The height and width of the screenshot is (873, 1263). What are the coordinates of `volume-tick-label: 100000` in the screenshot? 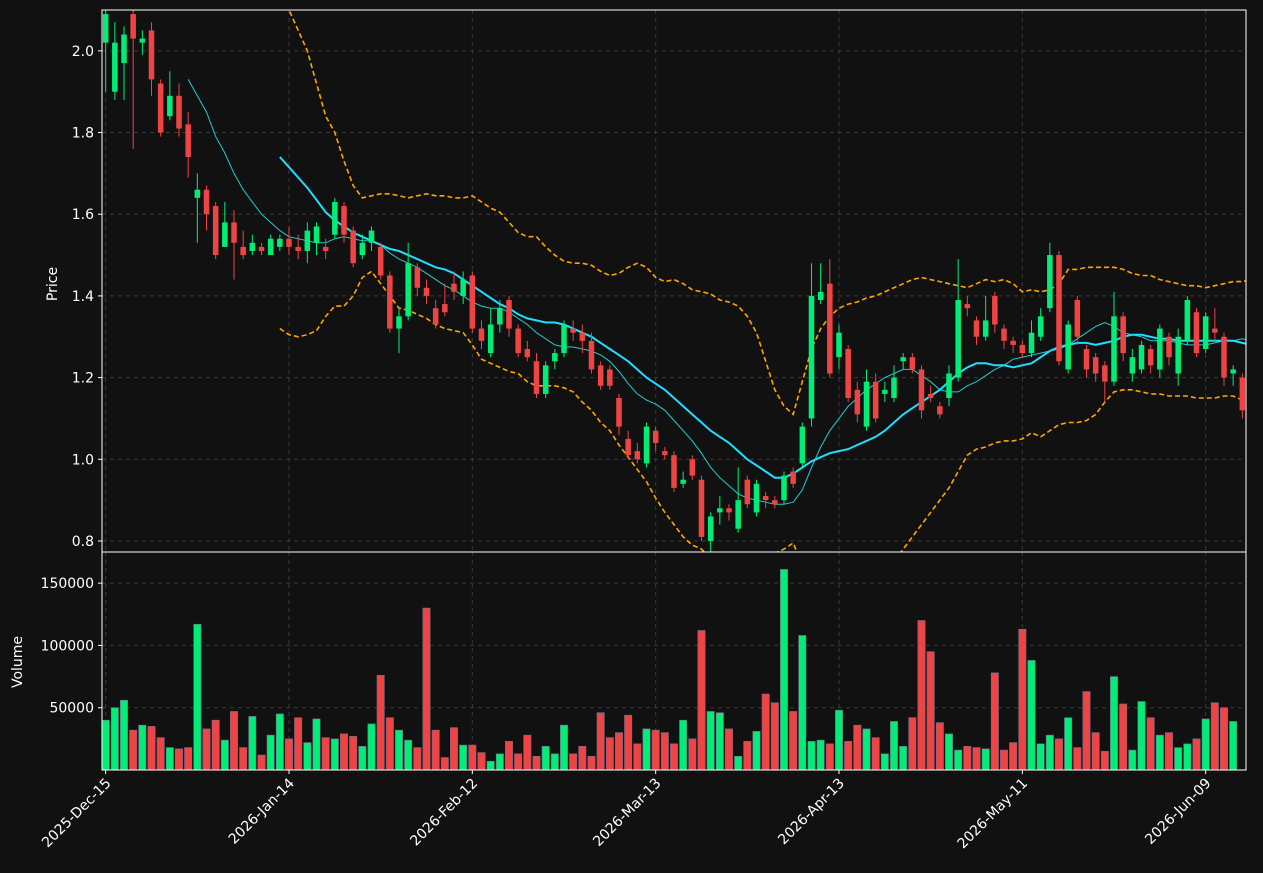 It's located at (67, 646).